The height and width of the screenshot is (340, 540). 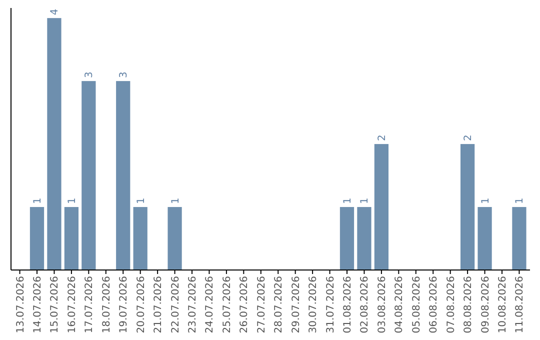 What do you see at coordinates (330, 305) in the screenshot?
I see `x-tick-label: 31.07.2026` at bounding box center [330, 305].